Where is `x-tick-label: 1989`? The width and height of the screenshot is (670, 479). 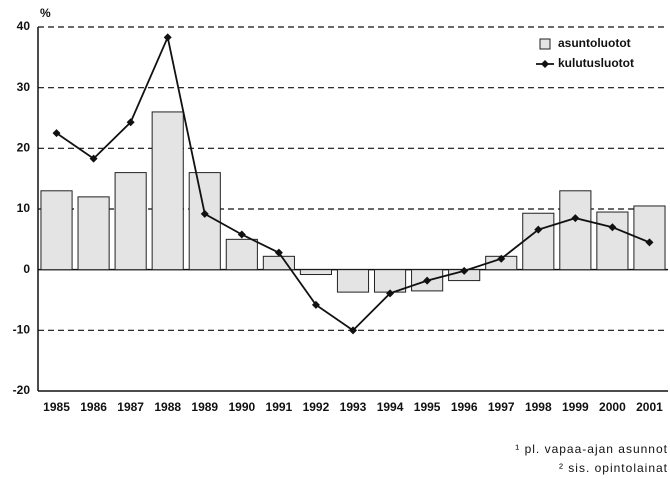
x-tick-label: 1989 is located at coordinates (204, 407).